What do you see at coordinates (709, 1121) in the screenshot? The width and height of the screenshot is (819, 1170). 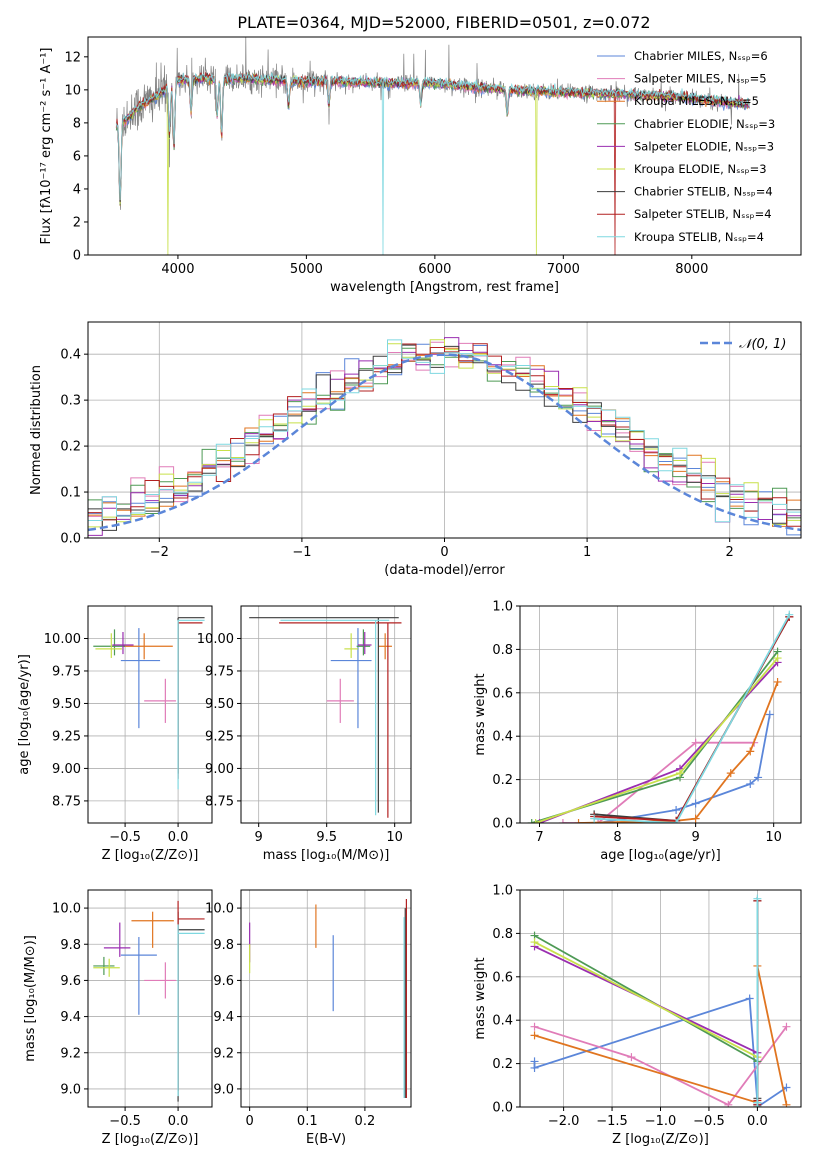 I see `massweight-vs-Z-xtick-label: −0.5` at bounding box center [709, 1121].